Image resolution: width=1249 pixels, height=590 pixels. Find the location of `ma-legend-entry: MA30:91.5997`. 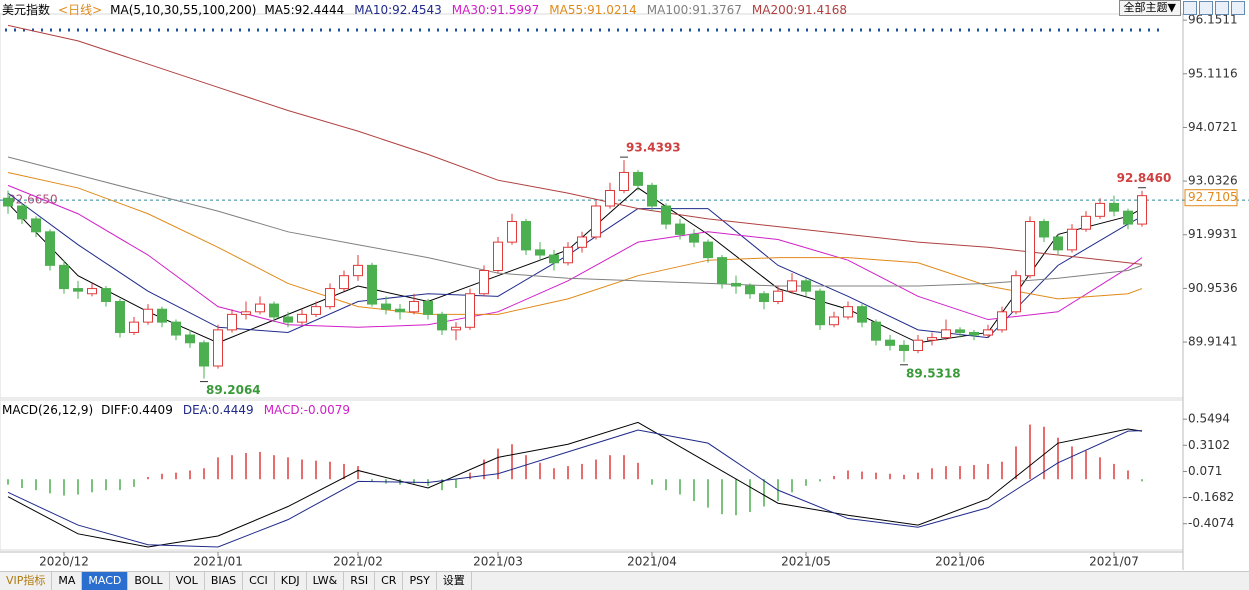

ma-legend-entry: MA30:91.5997 is located at coordinates (495, 9).